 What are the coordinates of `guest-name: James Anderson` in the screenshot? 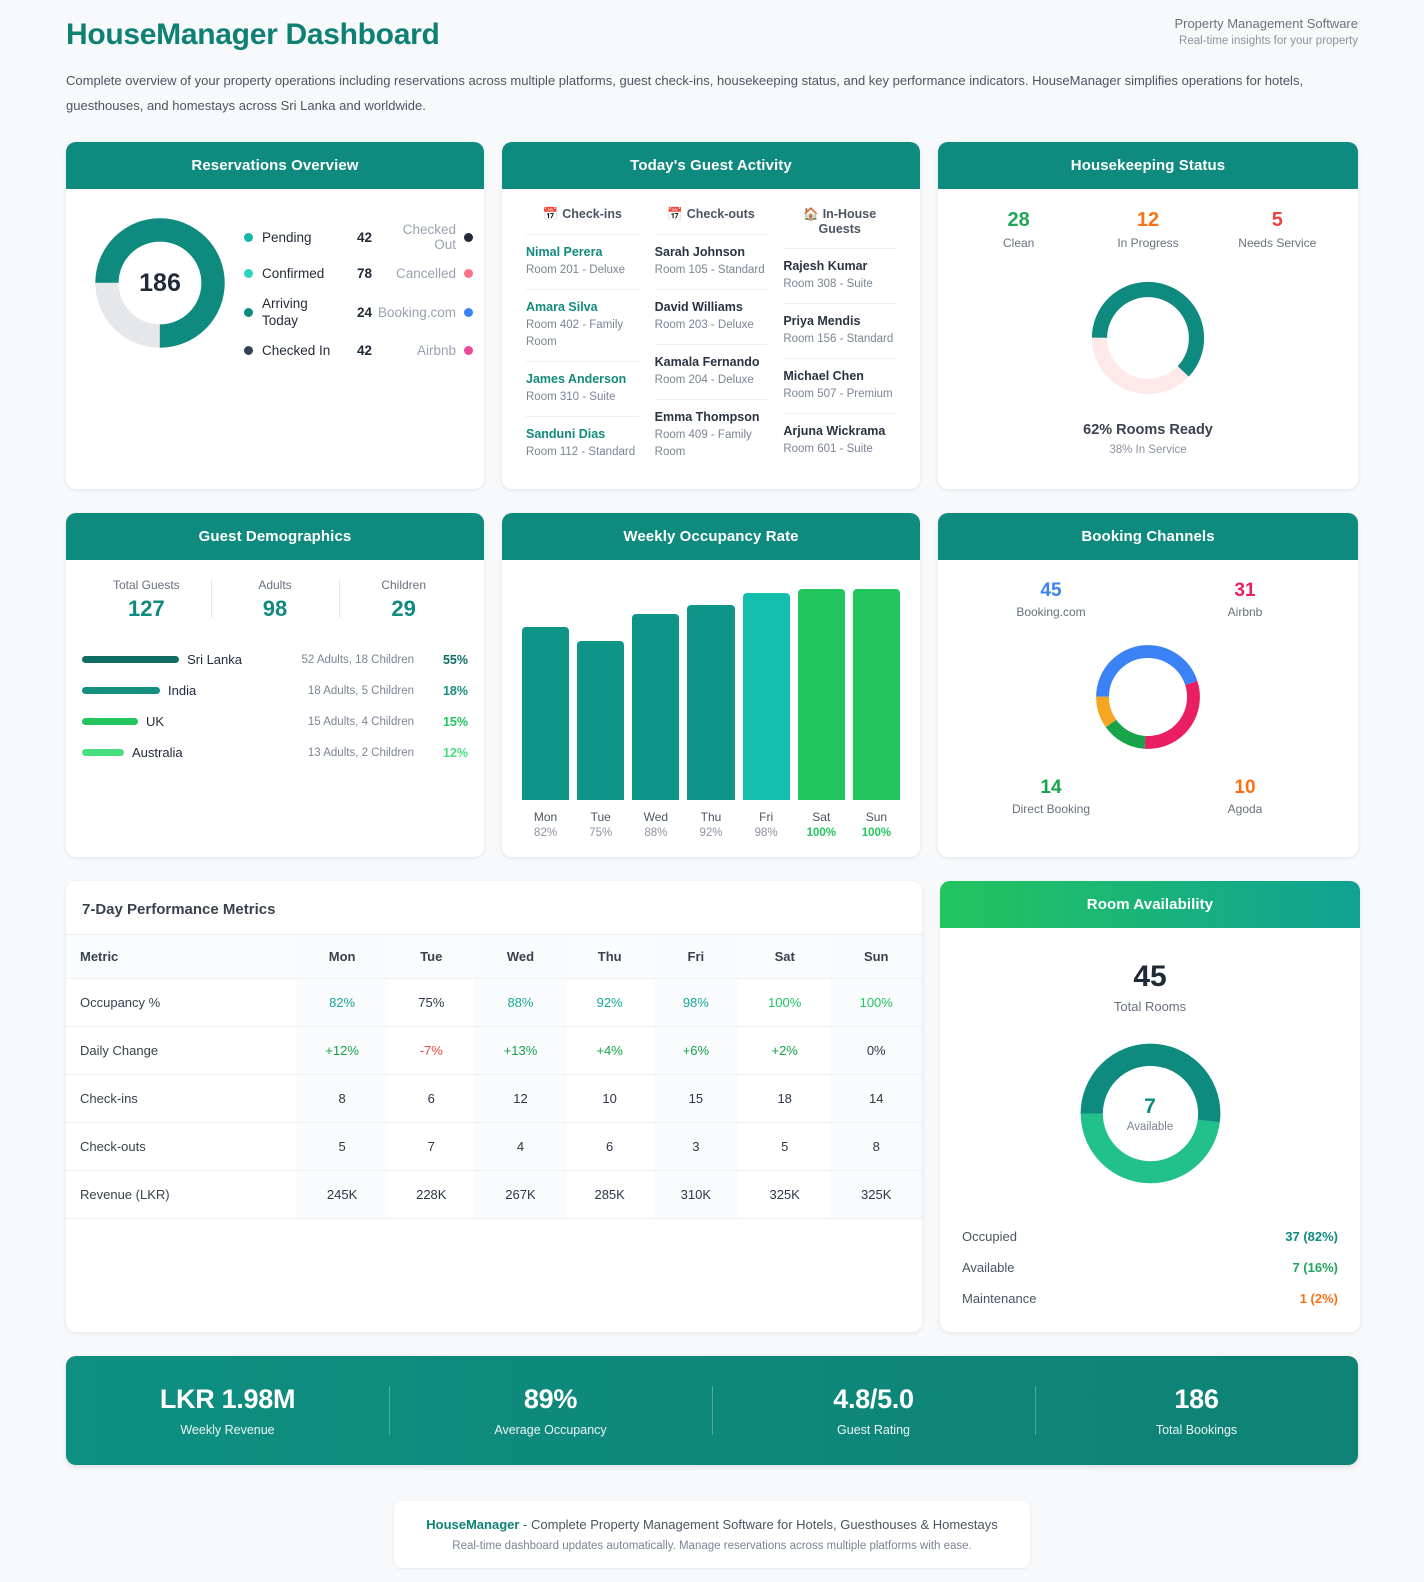 It's located at (576, 379).